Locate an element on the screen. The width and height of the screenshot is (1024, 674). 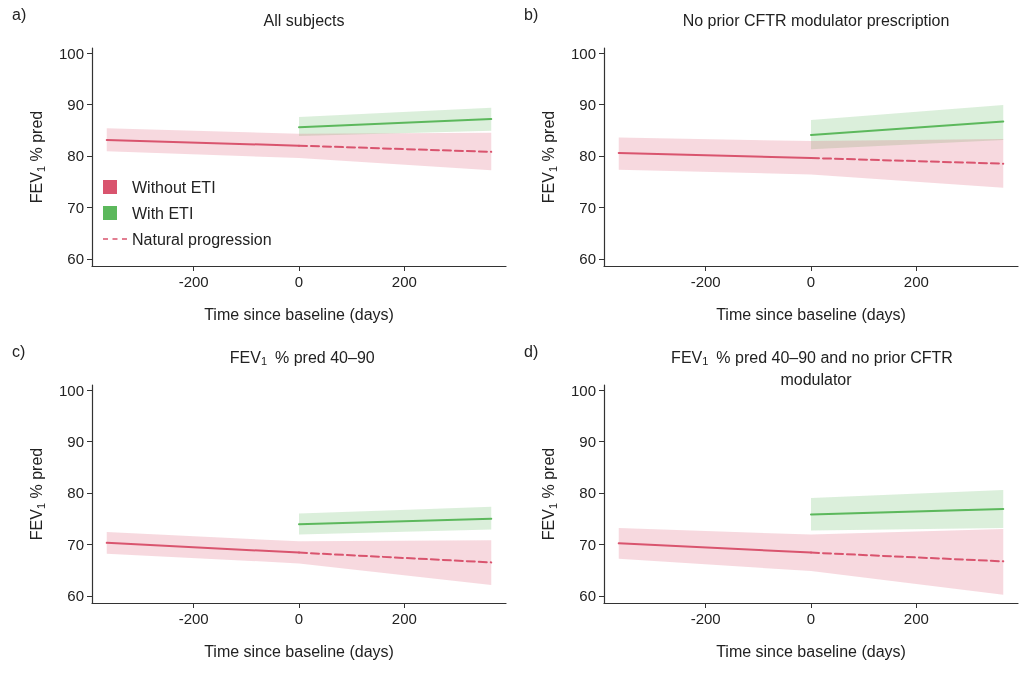
text: c) is located at coordinates (19, 351).